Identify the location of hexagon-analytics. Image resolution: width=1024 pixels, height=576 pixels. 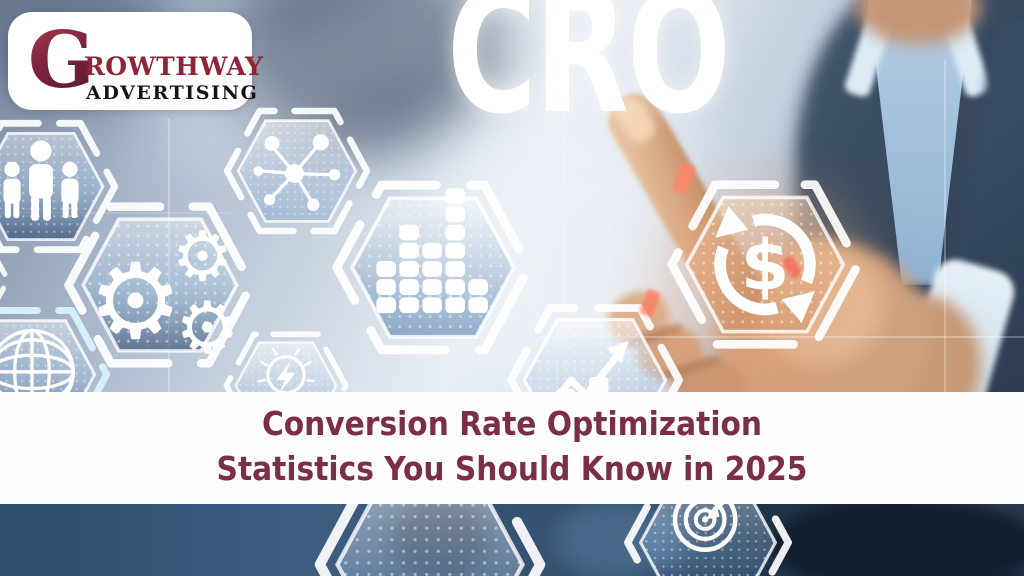
(433, 267).